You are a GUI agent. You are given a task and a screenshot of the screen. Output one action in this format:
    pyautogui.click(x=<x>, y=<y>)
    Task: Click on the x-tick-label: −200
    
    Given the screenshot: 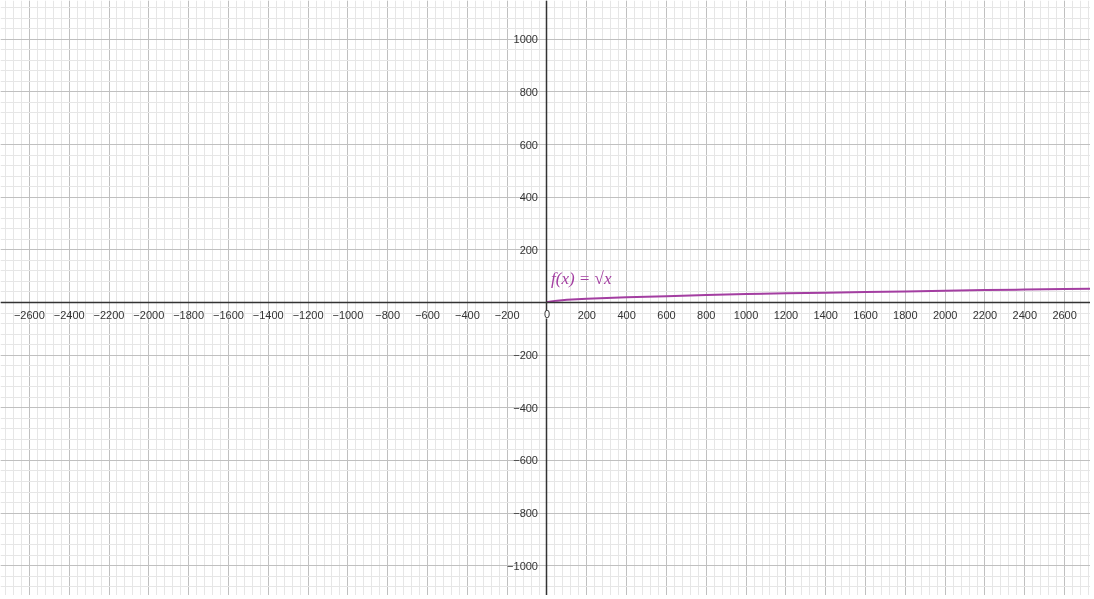 What is the action you would take?
    pyautogui.click(x=507, y=315)
    